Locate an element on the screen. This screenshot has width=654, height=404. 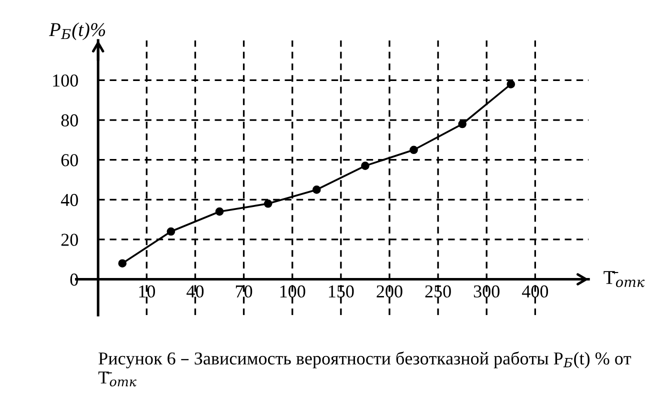
x-tick-label: 100 is located at coordinates (293, 291).